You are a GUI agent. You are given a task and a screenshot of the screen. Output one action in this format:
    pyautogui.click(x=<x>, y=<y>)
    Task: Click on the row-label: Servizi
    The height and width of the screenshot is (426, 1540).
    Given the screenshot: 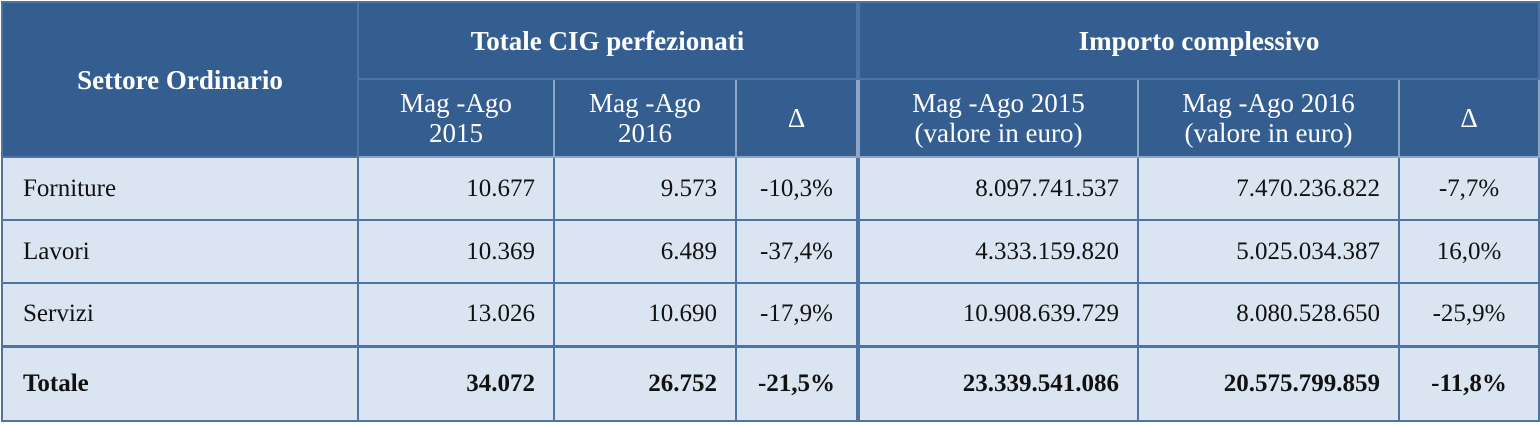 What is the action you would take?
    pyautogui.click(x=180, y=314)
    